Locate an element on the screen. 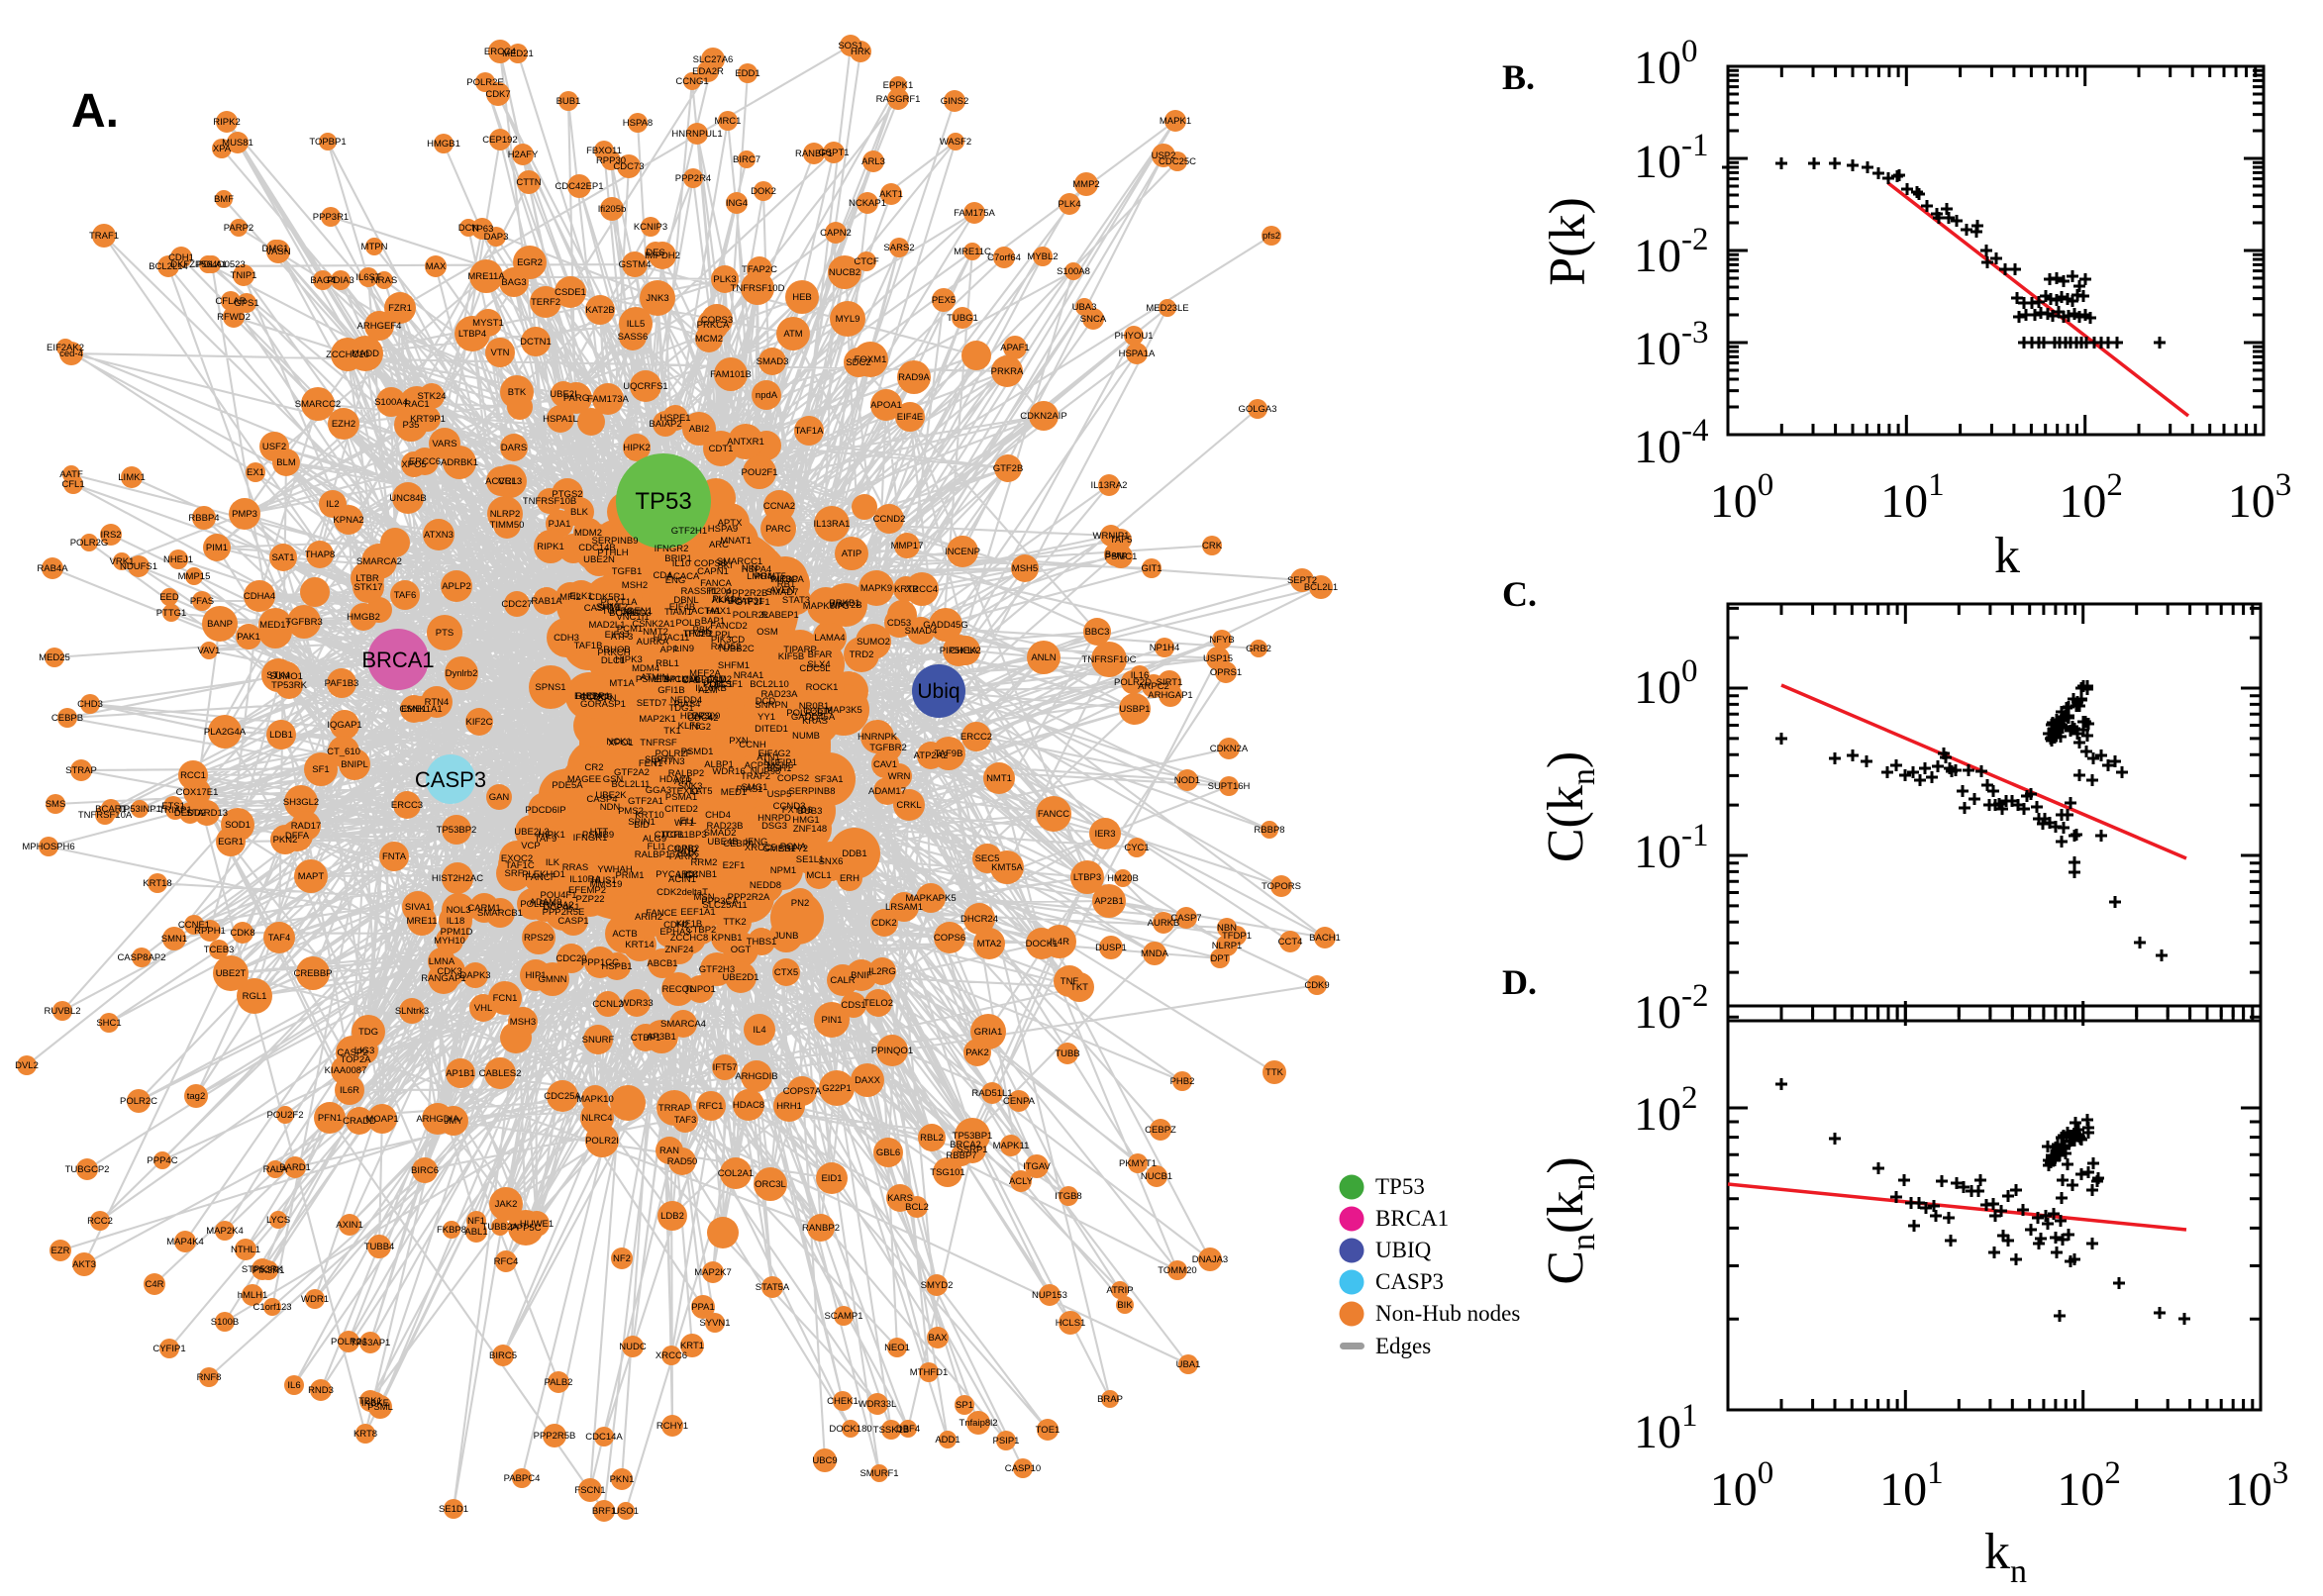 This screenshot has width=2323, height=1596. svg-text: ERCC4 is located at coordinates (500, 52).